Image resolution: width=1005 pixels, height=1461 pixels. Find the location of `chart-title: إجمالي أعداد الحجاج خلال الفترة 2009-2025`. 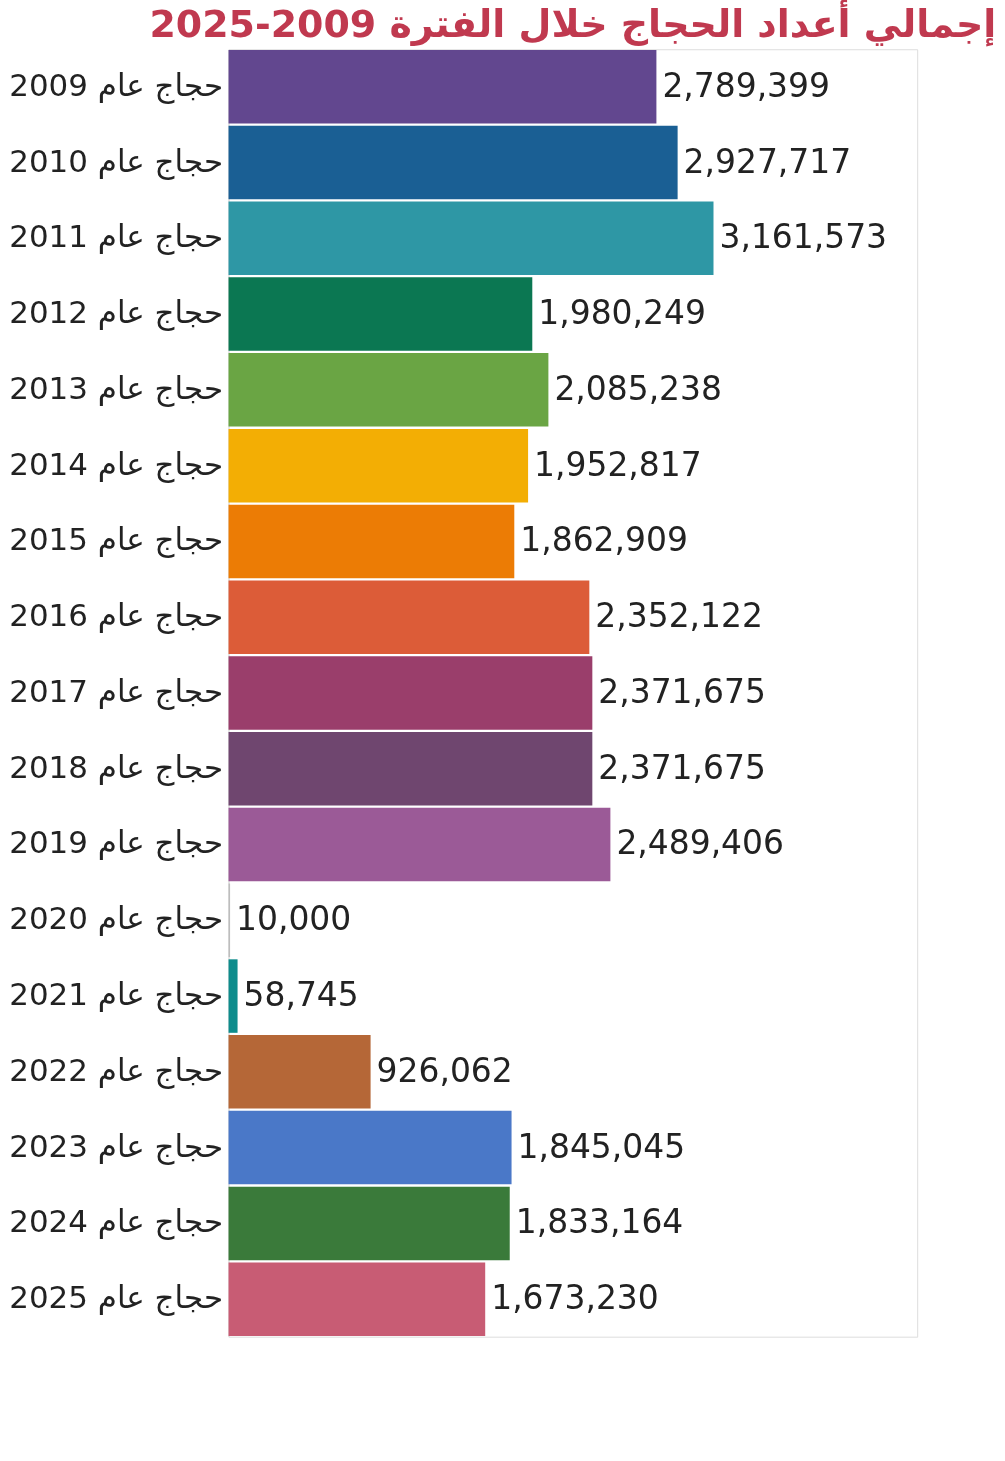

chart-title: إجمالي أعداد الحجاج خلال الفترة 2009-2025 is located at coordinates (573, 24).